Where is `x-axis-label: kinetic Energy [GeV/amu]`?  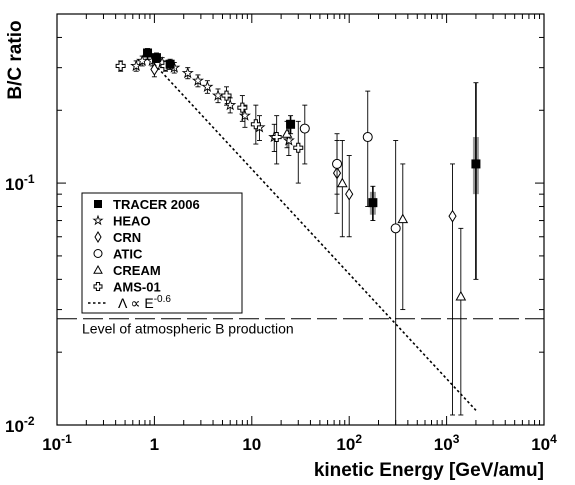 x-axis-label: kinetic Energy [GeV/amu] is located at coordinates (429, 470).